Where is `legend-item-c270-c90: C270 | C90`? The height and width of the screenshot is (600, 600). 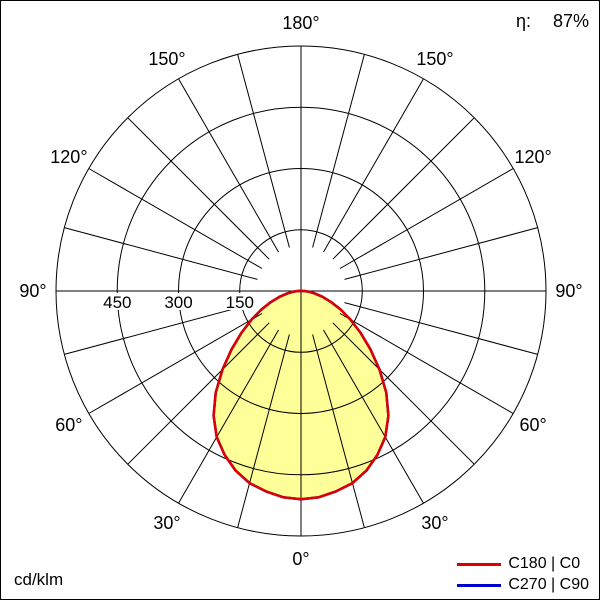 legend-item-c270-c90: C270 | C90 is located at coordinates (523, 585).